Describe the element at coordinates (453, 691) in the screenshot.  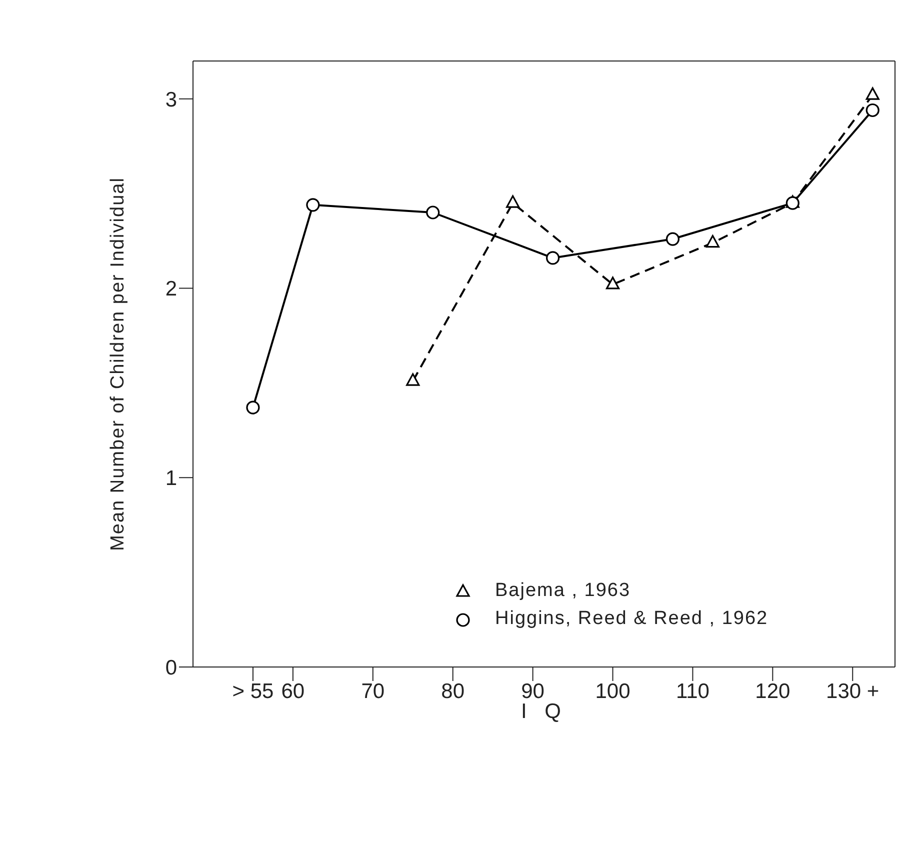
I see `x-tick-label: 80` at that location.